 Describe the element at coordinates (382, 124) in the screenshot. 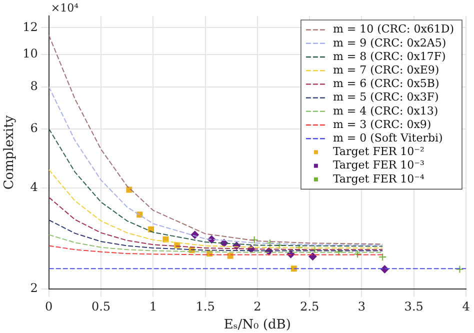

I see `legend-label: m = 3 (CRC: 0x9)` at that location.